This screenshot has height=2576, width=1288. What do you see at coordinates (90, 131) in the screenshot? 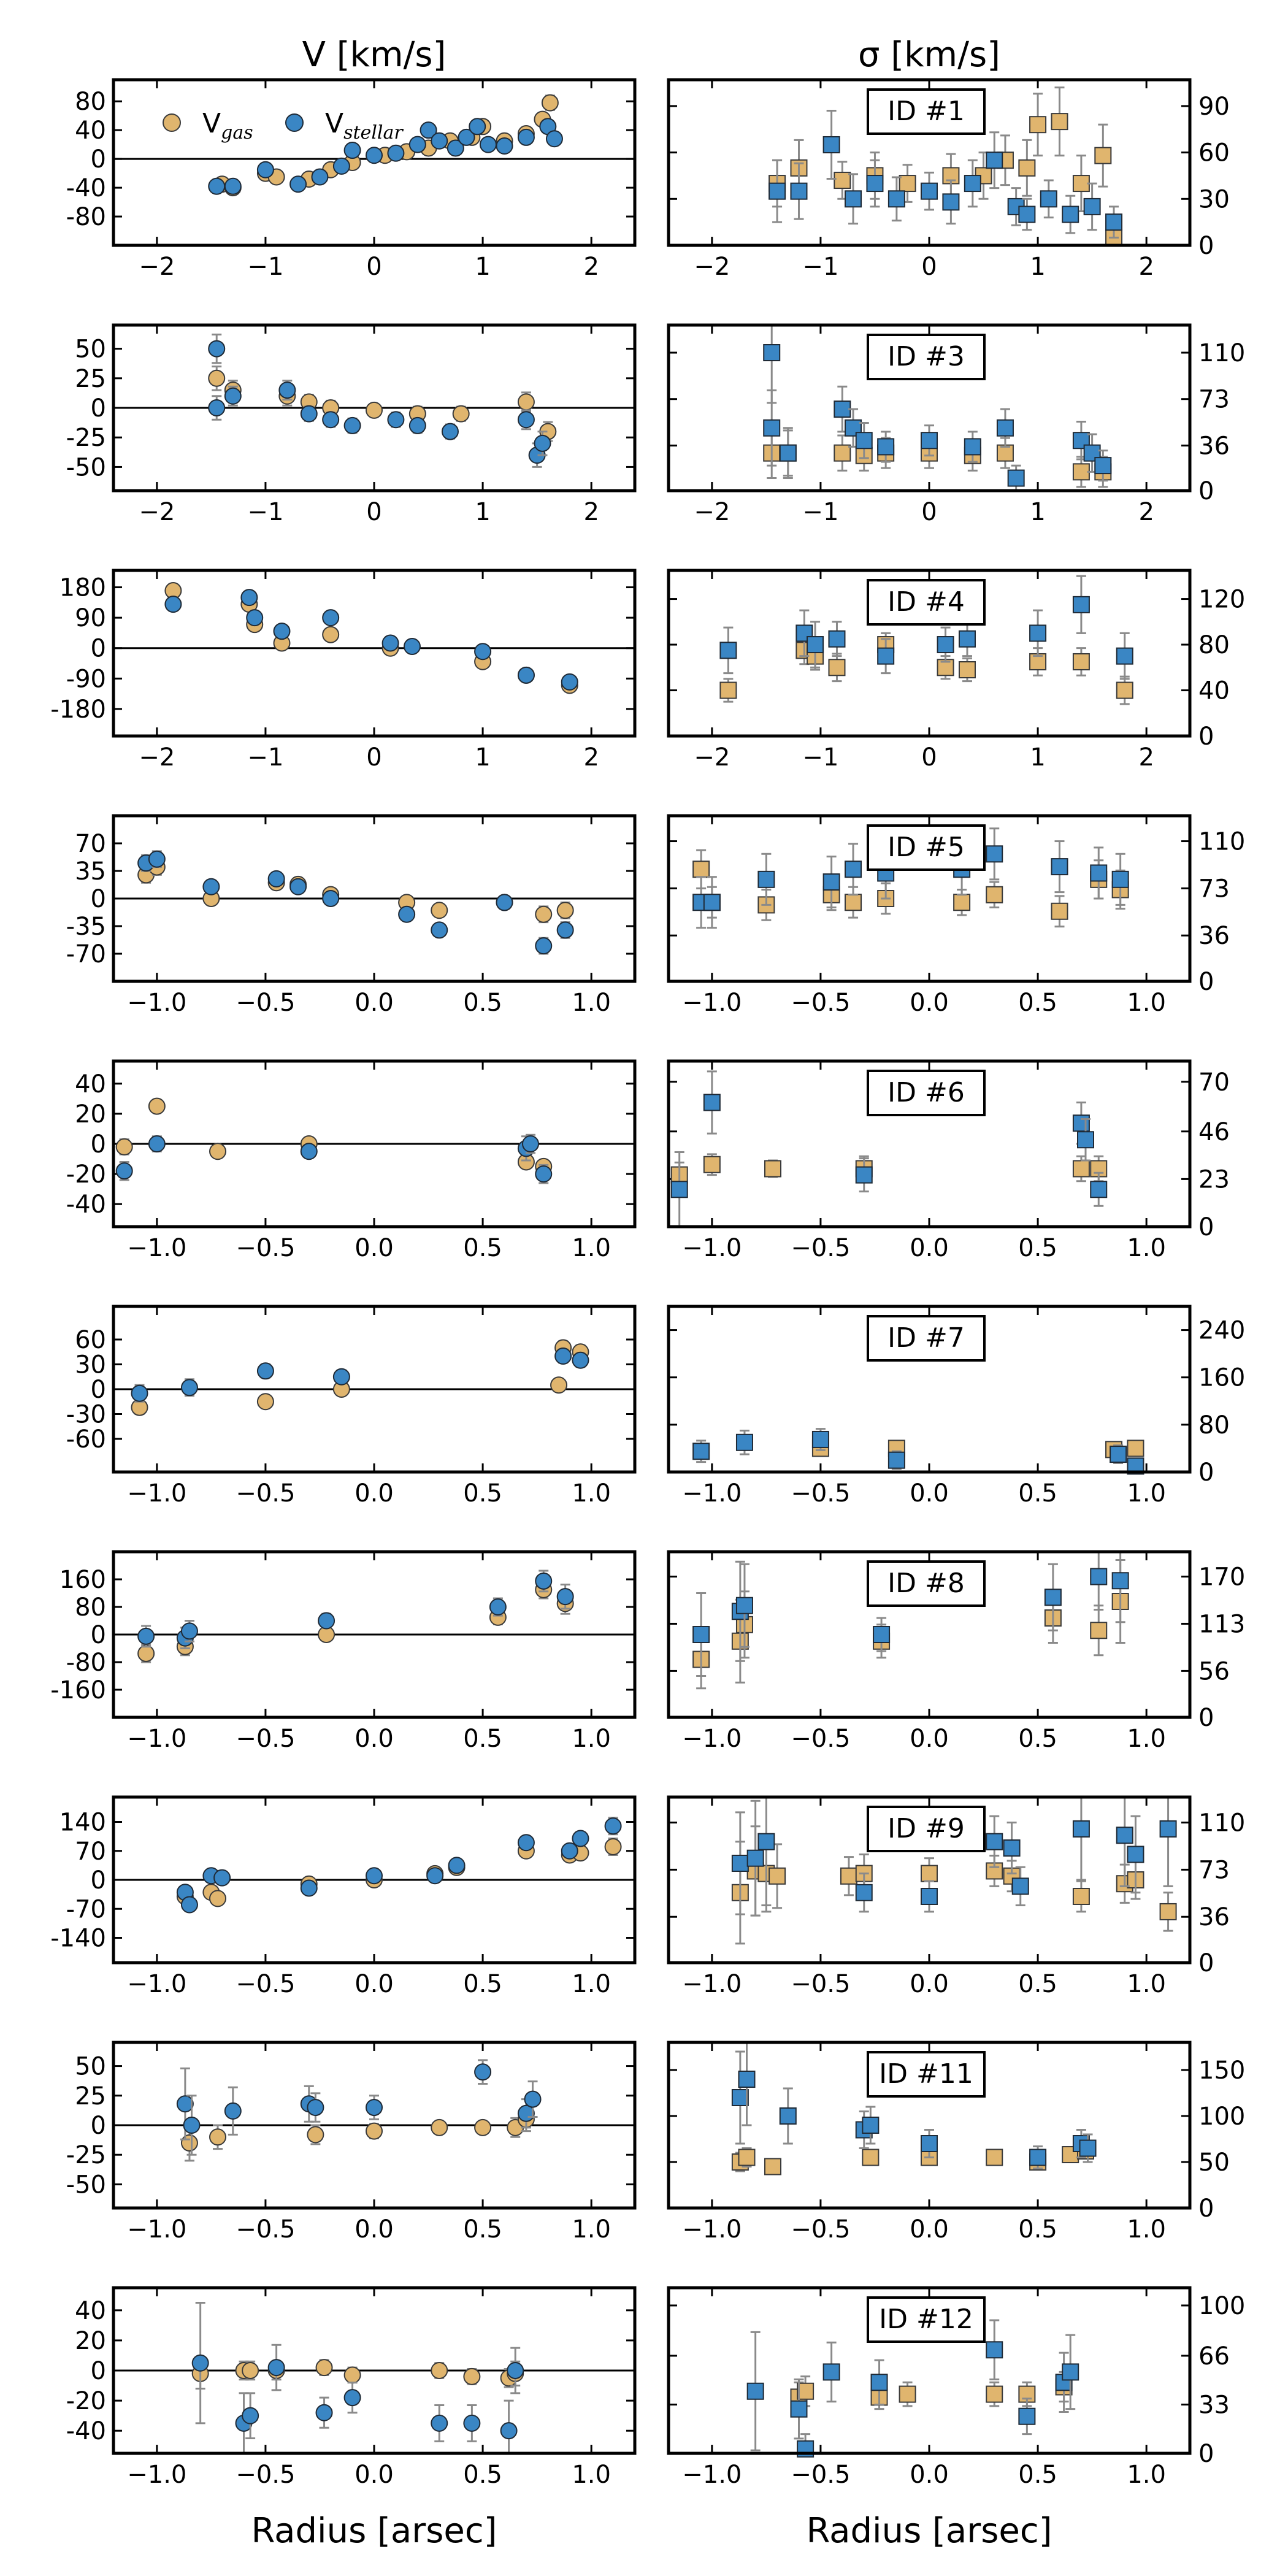
I see `y-tick-label: 40` at bounding box center [90, 131].